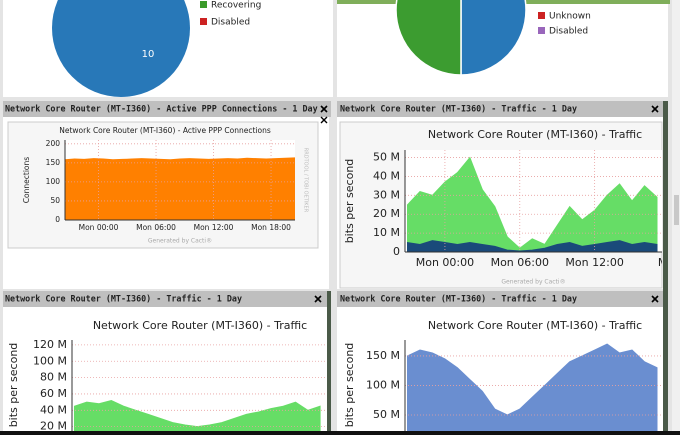  What do you see at coordinates (53, 181) in the screenshot?
I see `y-tick-label: 100` at bounding box center [53, 181].